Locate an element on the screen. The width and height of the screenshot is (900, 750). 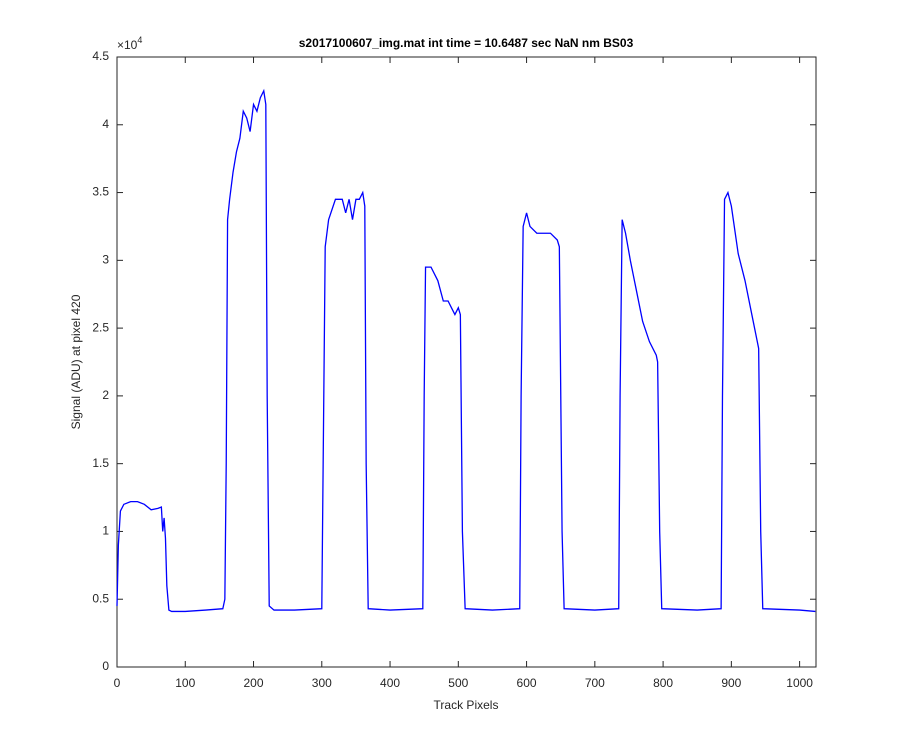
x-tick-label: 900 is located at coordinates (731, 683).